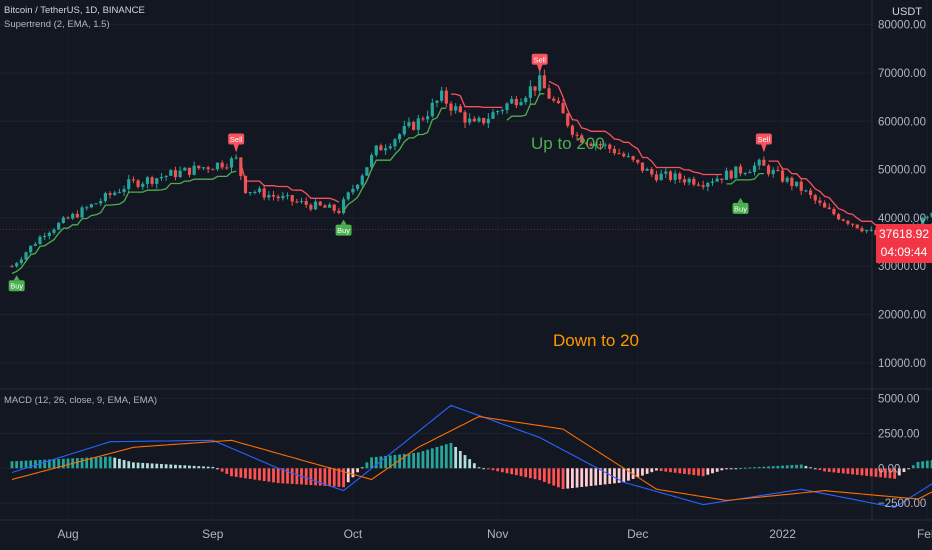  Describe the element at coordinates (899, 399) in the screenshot. I see `macd-tick-label: 5000.00` at that location.